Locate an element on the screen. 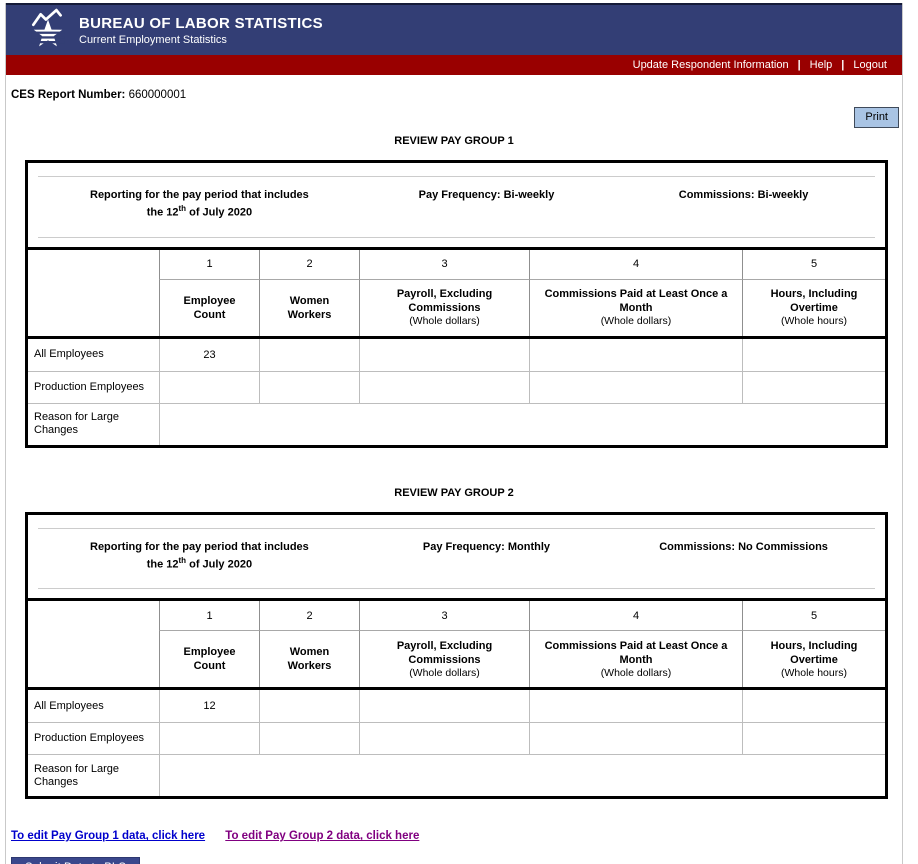 This screenshot has width=918, height=864. table-row-reason-for-large-changes: Reason for Large Changes is located at coordinates (456, 775).